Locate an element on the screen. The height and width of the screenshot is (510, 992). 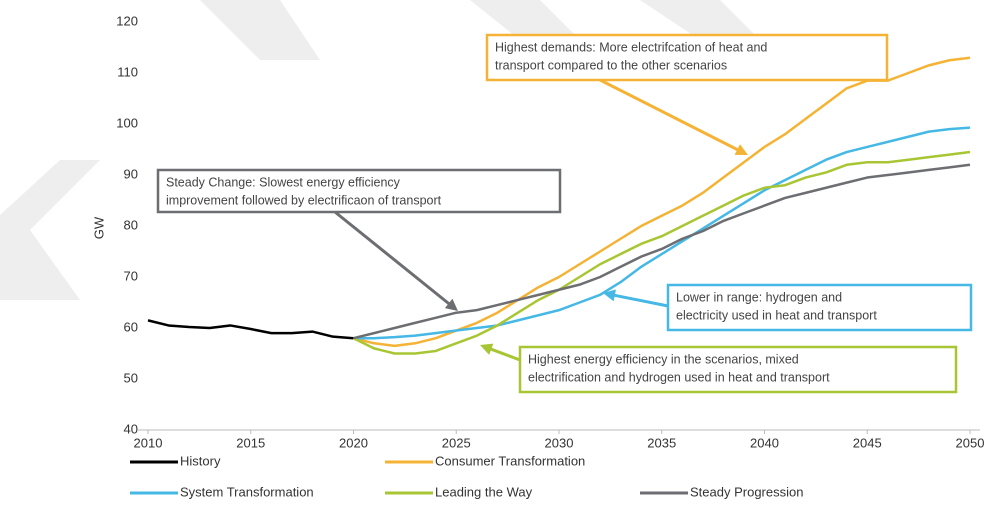
y-tick-label: 70 is located at coordinates (131, 275).